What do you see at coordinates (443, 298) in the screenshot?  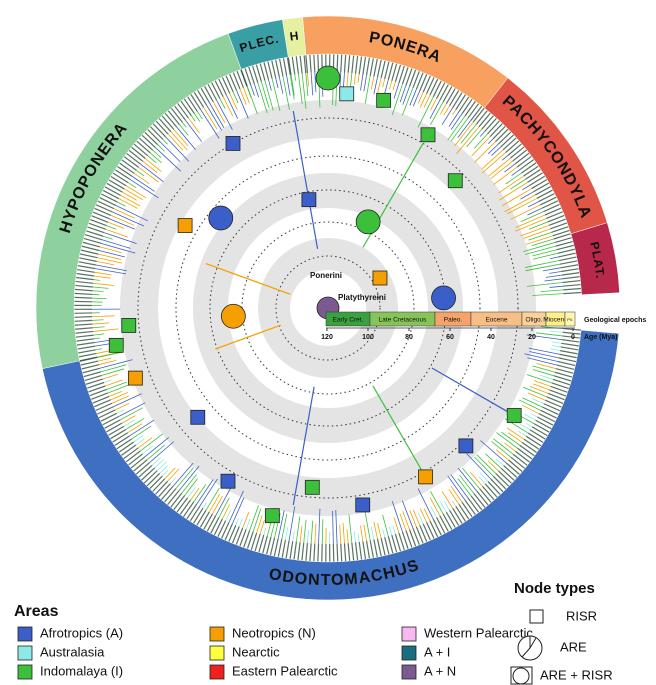 I see `node-pie` at bounding box center [443, 298].